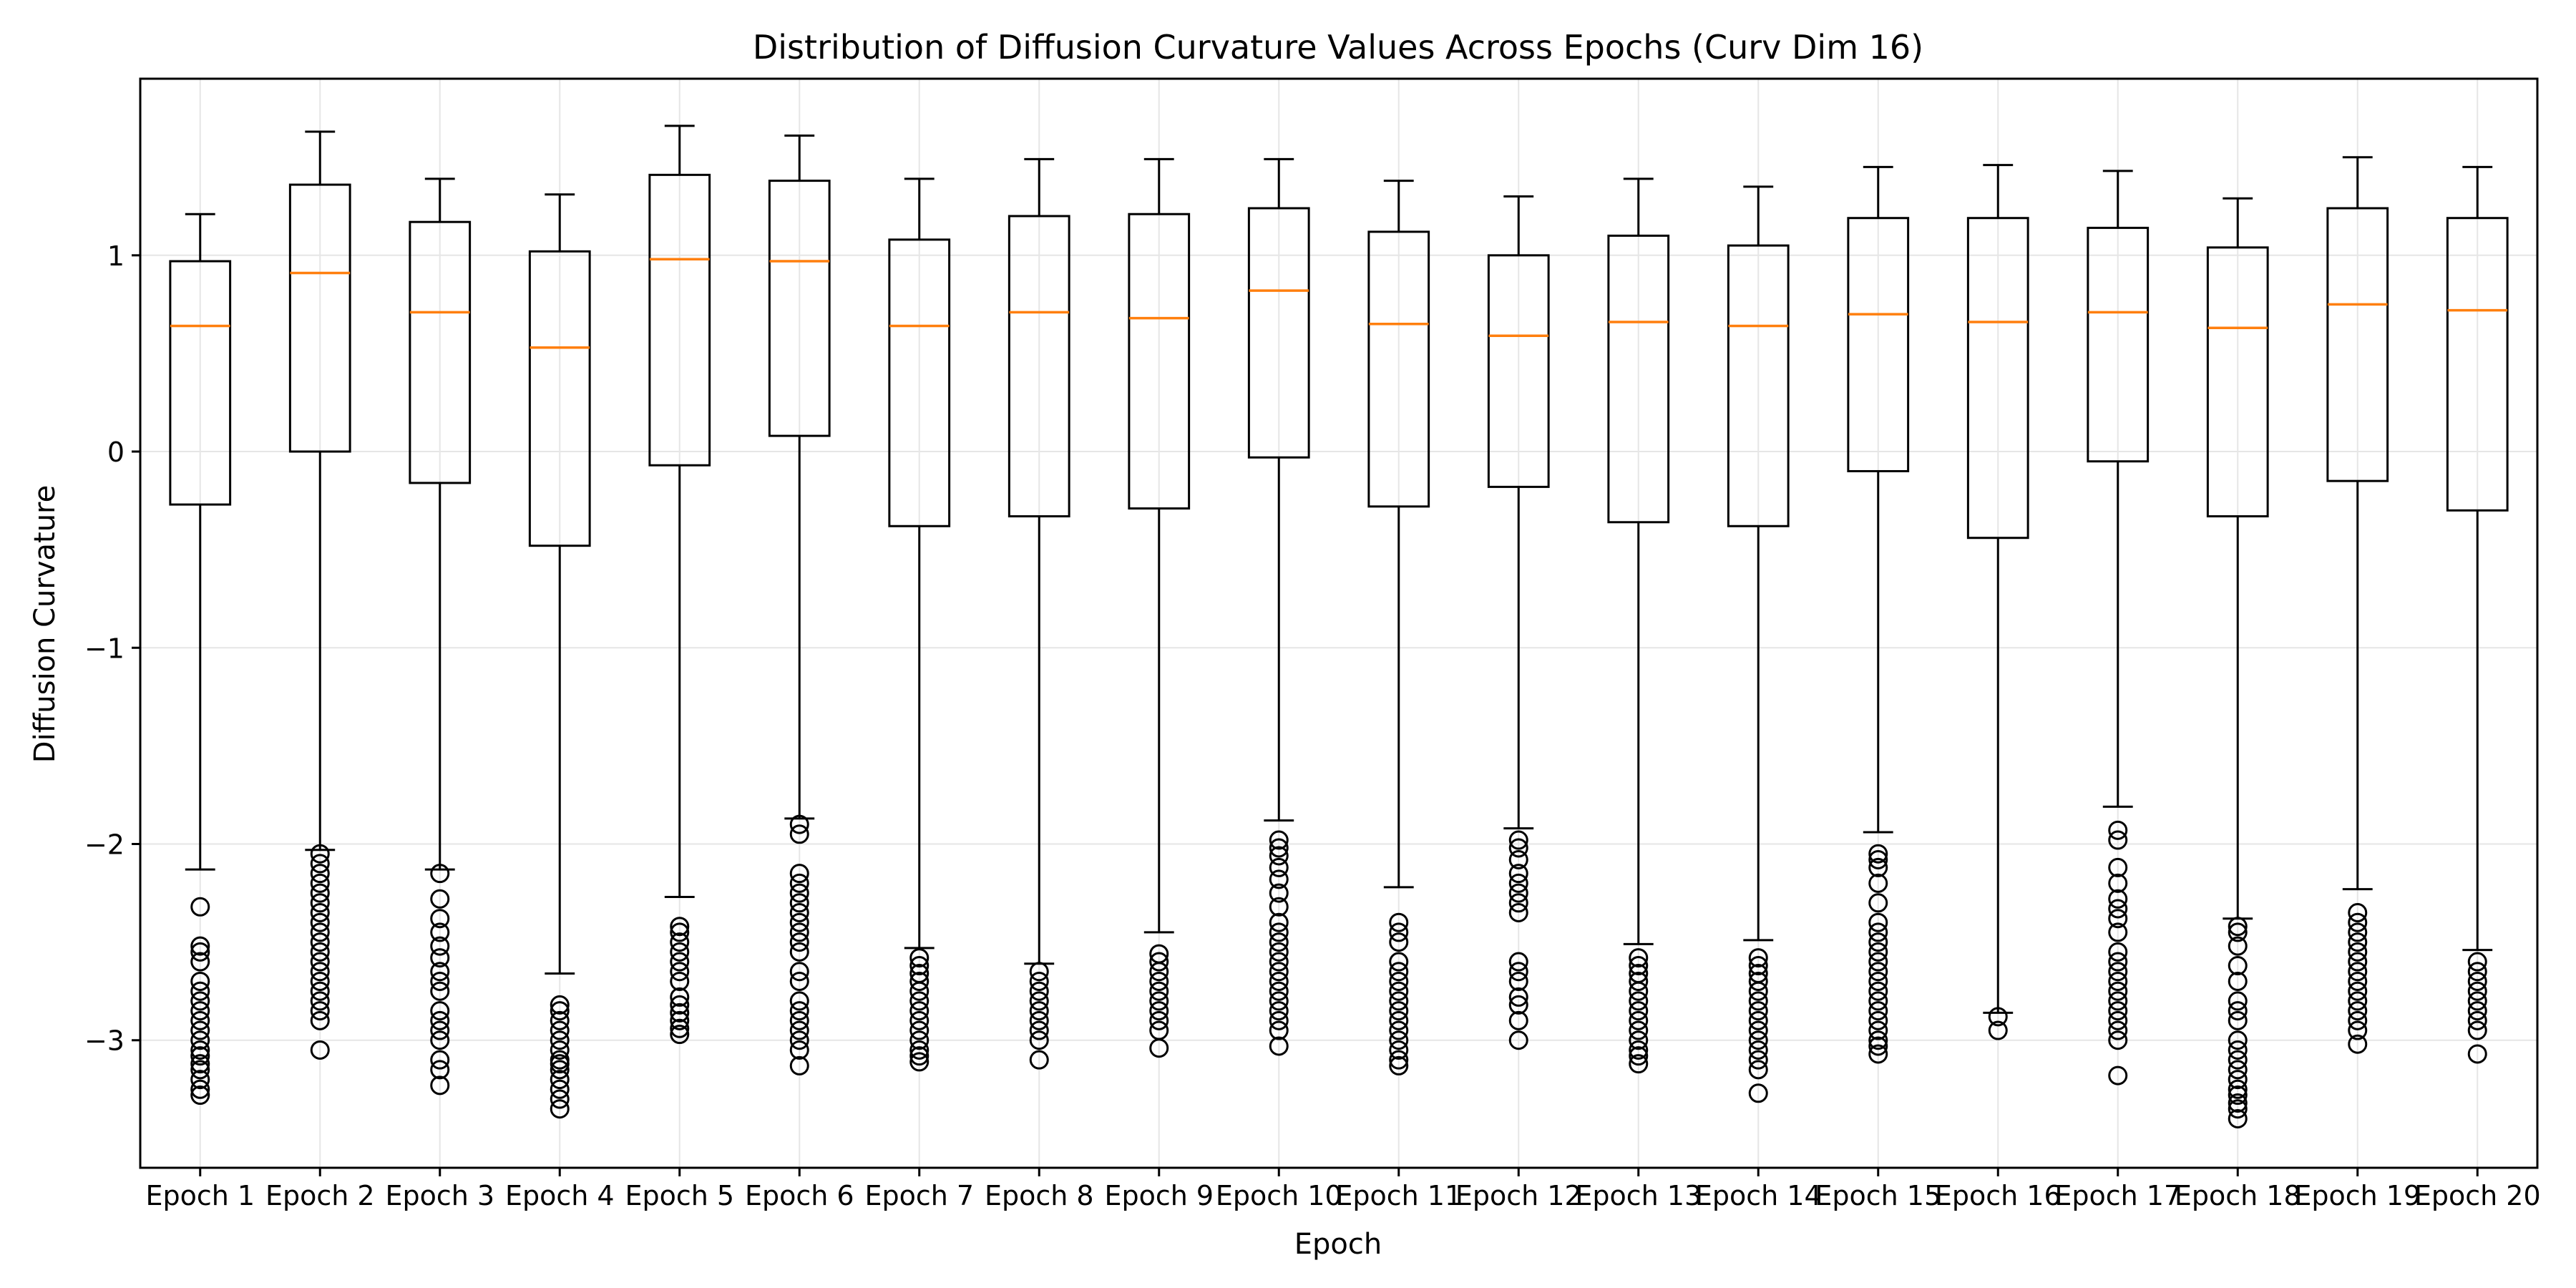 The image size is (2576, 1288). What do you see at coordinates (439, 1195) in the screenshot?
I see `x-tick-label: Epoch 3` at bounding box center [439, 1195].